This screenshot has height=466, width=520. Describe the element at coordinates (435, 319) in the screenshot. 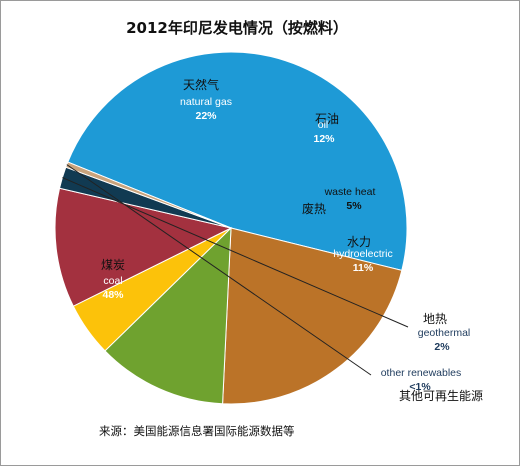

I see `label-cn-geothermal: 地热` at that location.